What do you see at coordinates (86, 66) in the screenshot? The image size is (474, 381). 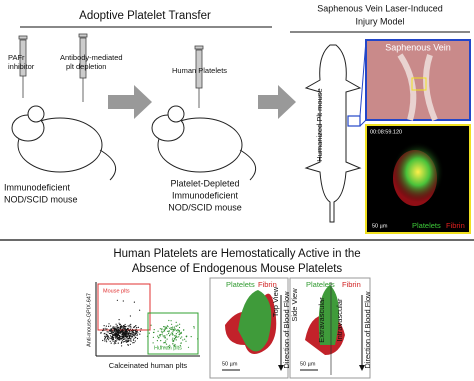 I see `syringe-label: plt depletion` at bounding box center [86, 66].